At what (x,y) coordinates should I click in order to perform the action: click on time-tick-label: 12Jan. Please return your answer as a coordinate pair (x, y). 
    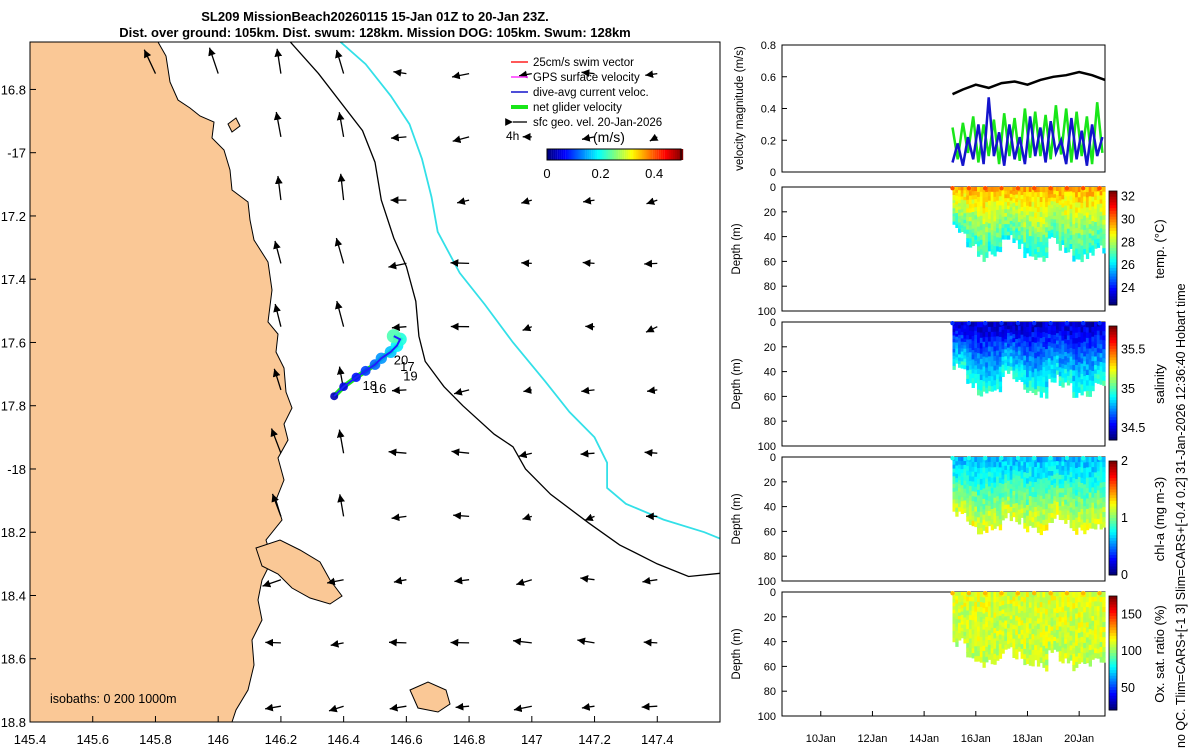
    Looking at the image, I should click on (872, 739).